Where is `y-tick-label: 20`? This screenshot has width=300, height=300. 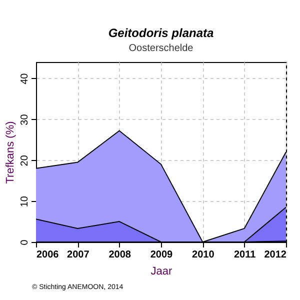 y-tick-label: 20 is located at coordinates (25, 160).